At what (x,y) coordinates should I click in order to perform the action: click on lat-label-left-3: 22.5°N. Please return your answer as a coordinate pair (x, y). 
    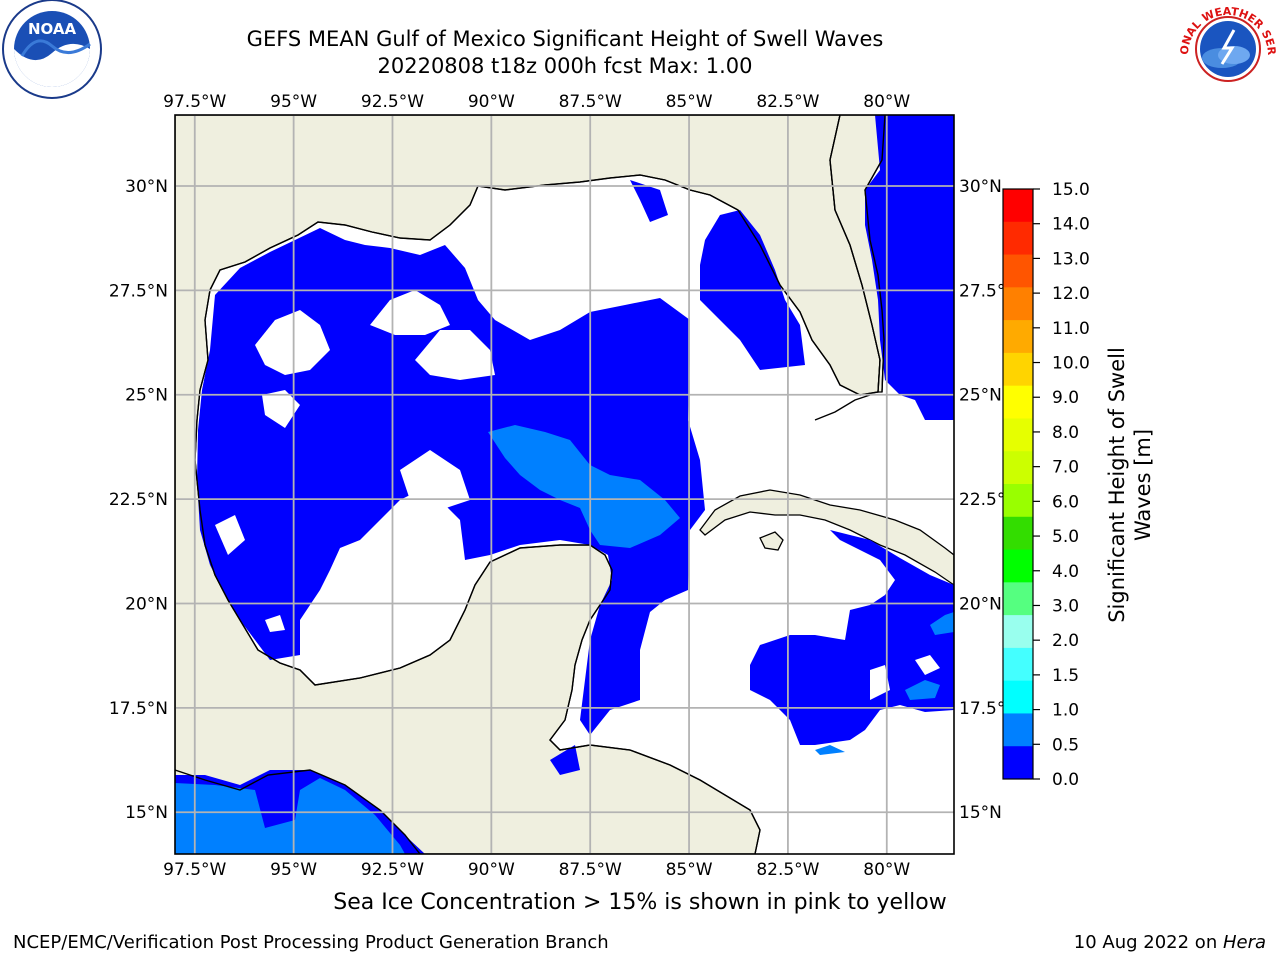
    Looking at the image, I should click on (138, 500).